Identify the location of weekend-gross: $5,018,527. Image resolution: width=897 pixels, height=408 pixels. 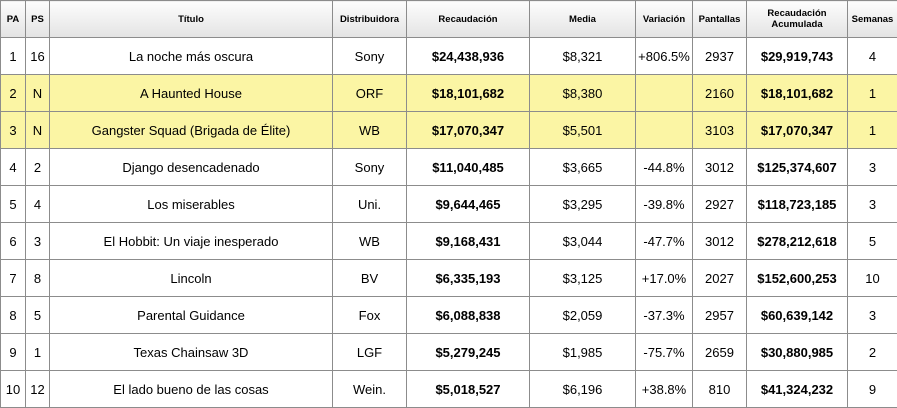
(468, 389).